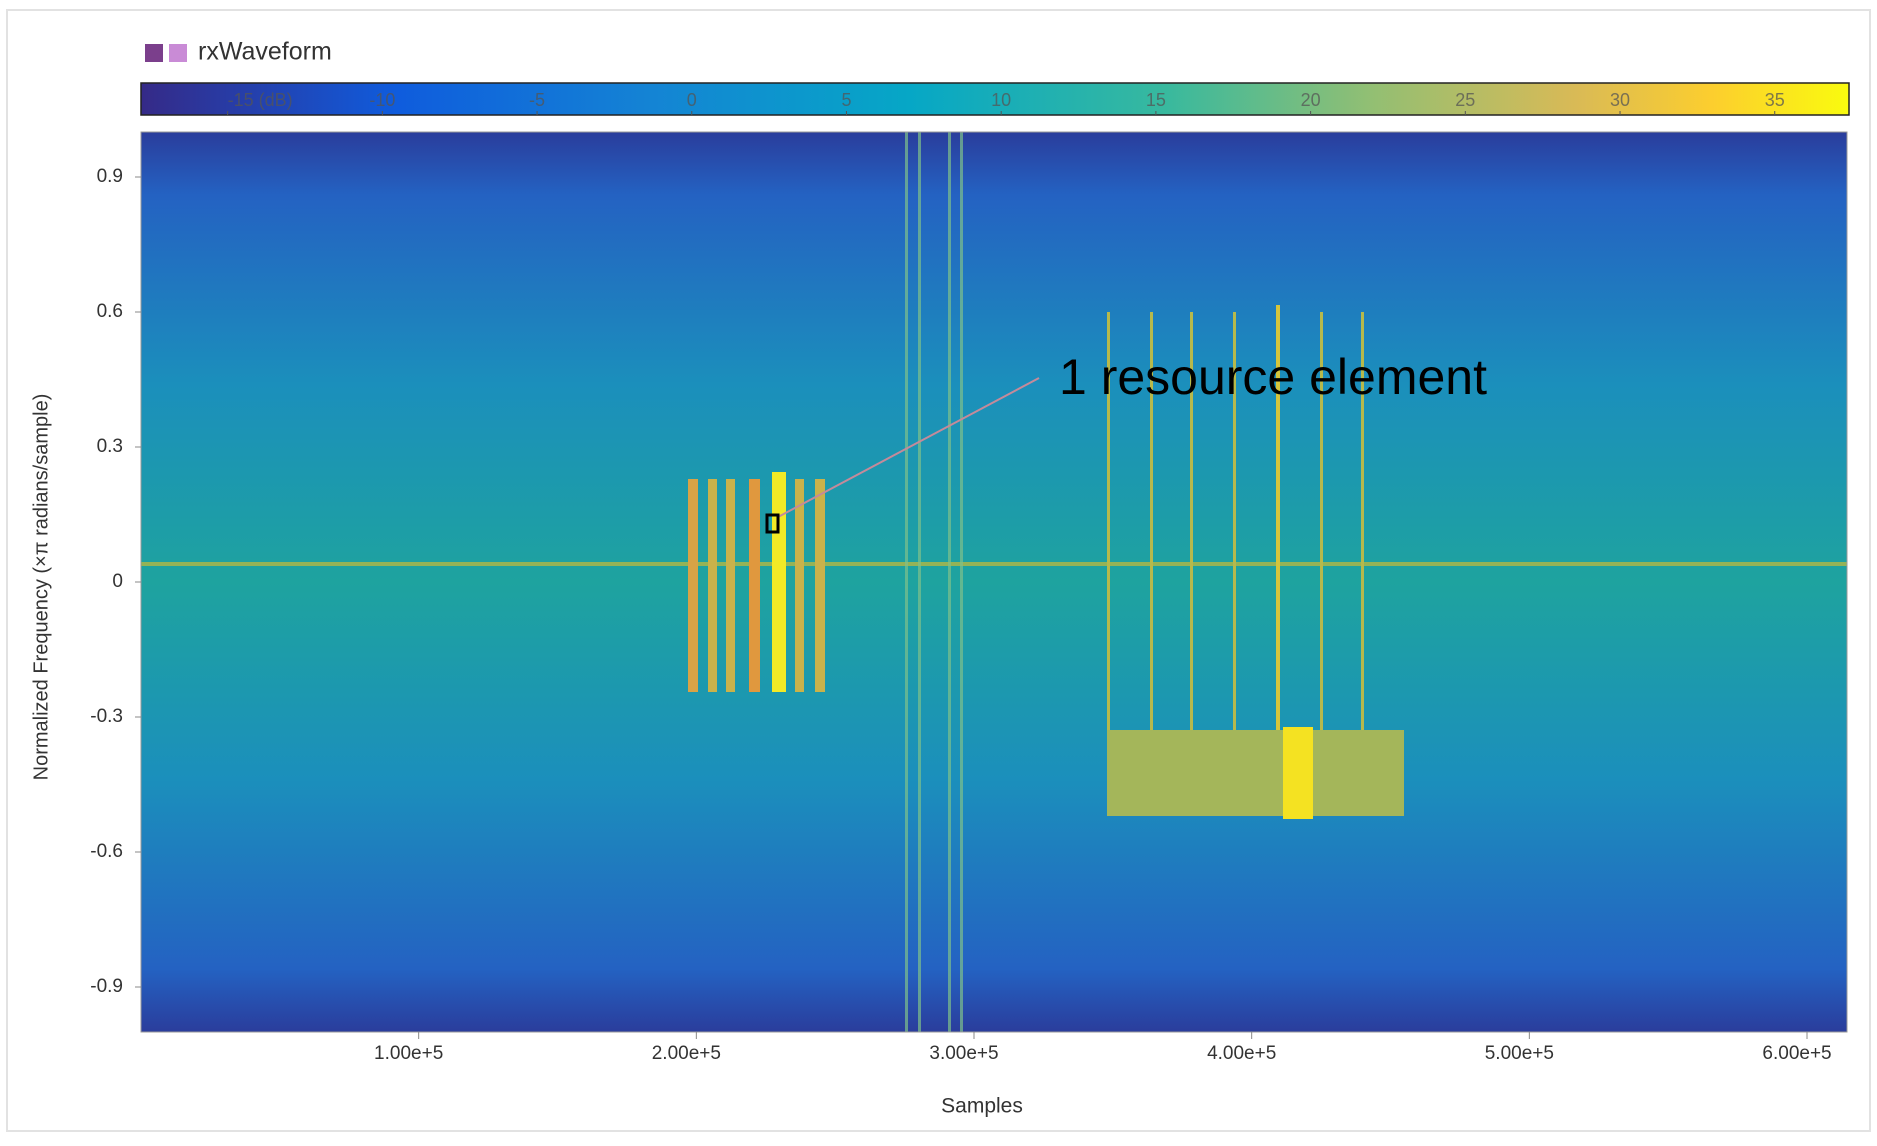 Image resolution: width=1877 pixels, height=1146 pixels. I want to click on colorbar-tick-label: 15, so click(1156, 100).